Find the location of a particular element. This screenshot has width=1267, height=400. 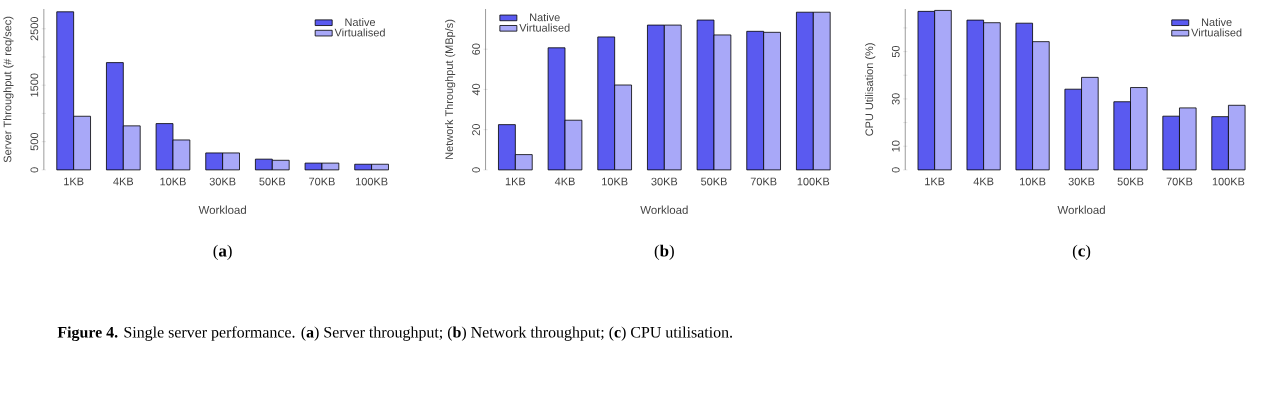

y-axis-title: Server Throughput (# req/sec) is located at coordinates (8, 89).